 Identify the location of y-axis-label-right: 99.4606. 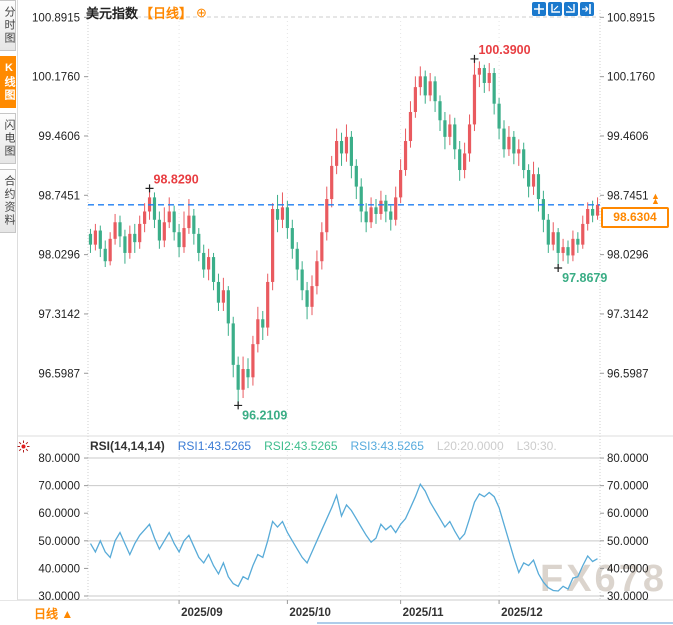
(628, 137).